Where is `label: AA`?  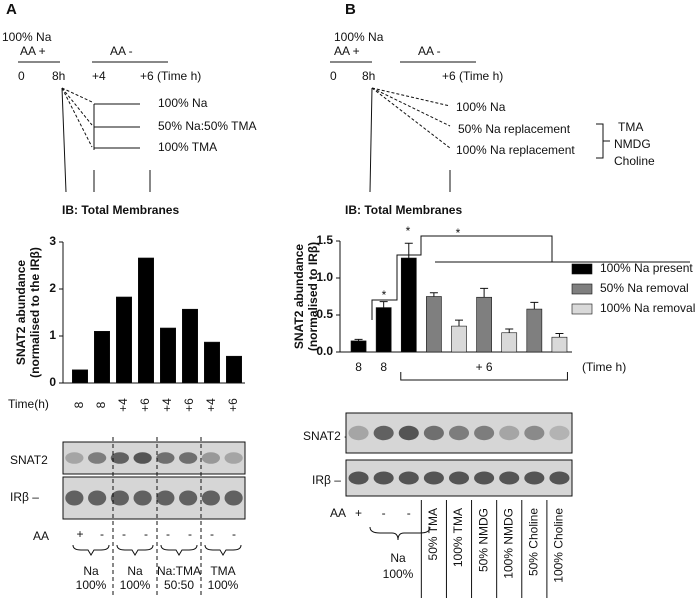 label: AA is located at coordinates (338, 513).